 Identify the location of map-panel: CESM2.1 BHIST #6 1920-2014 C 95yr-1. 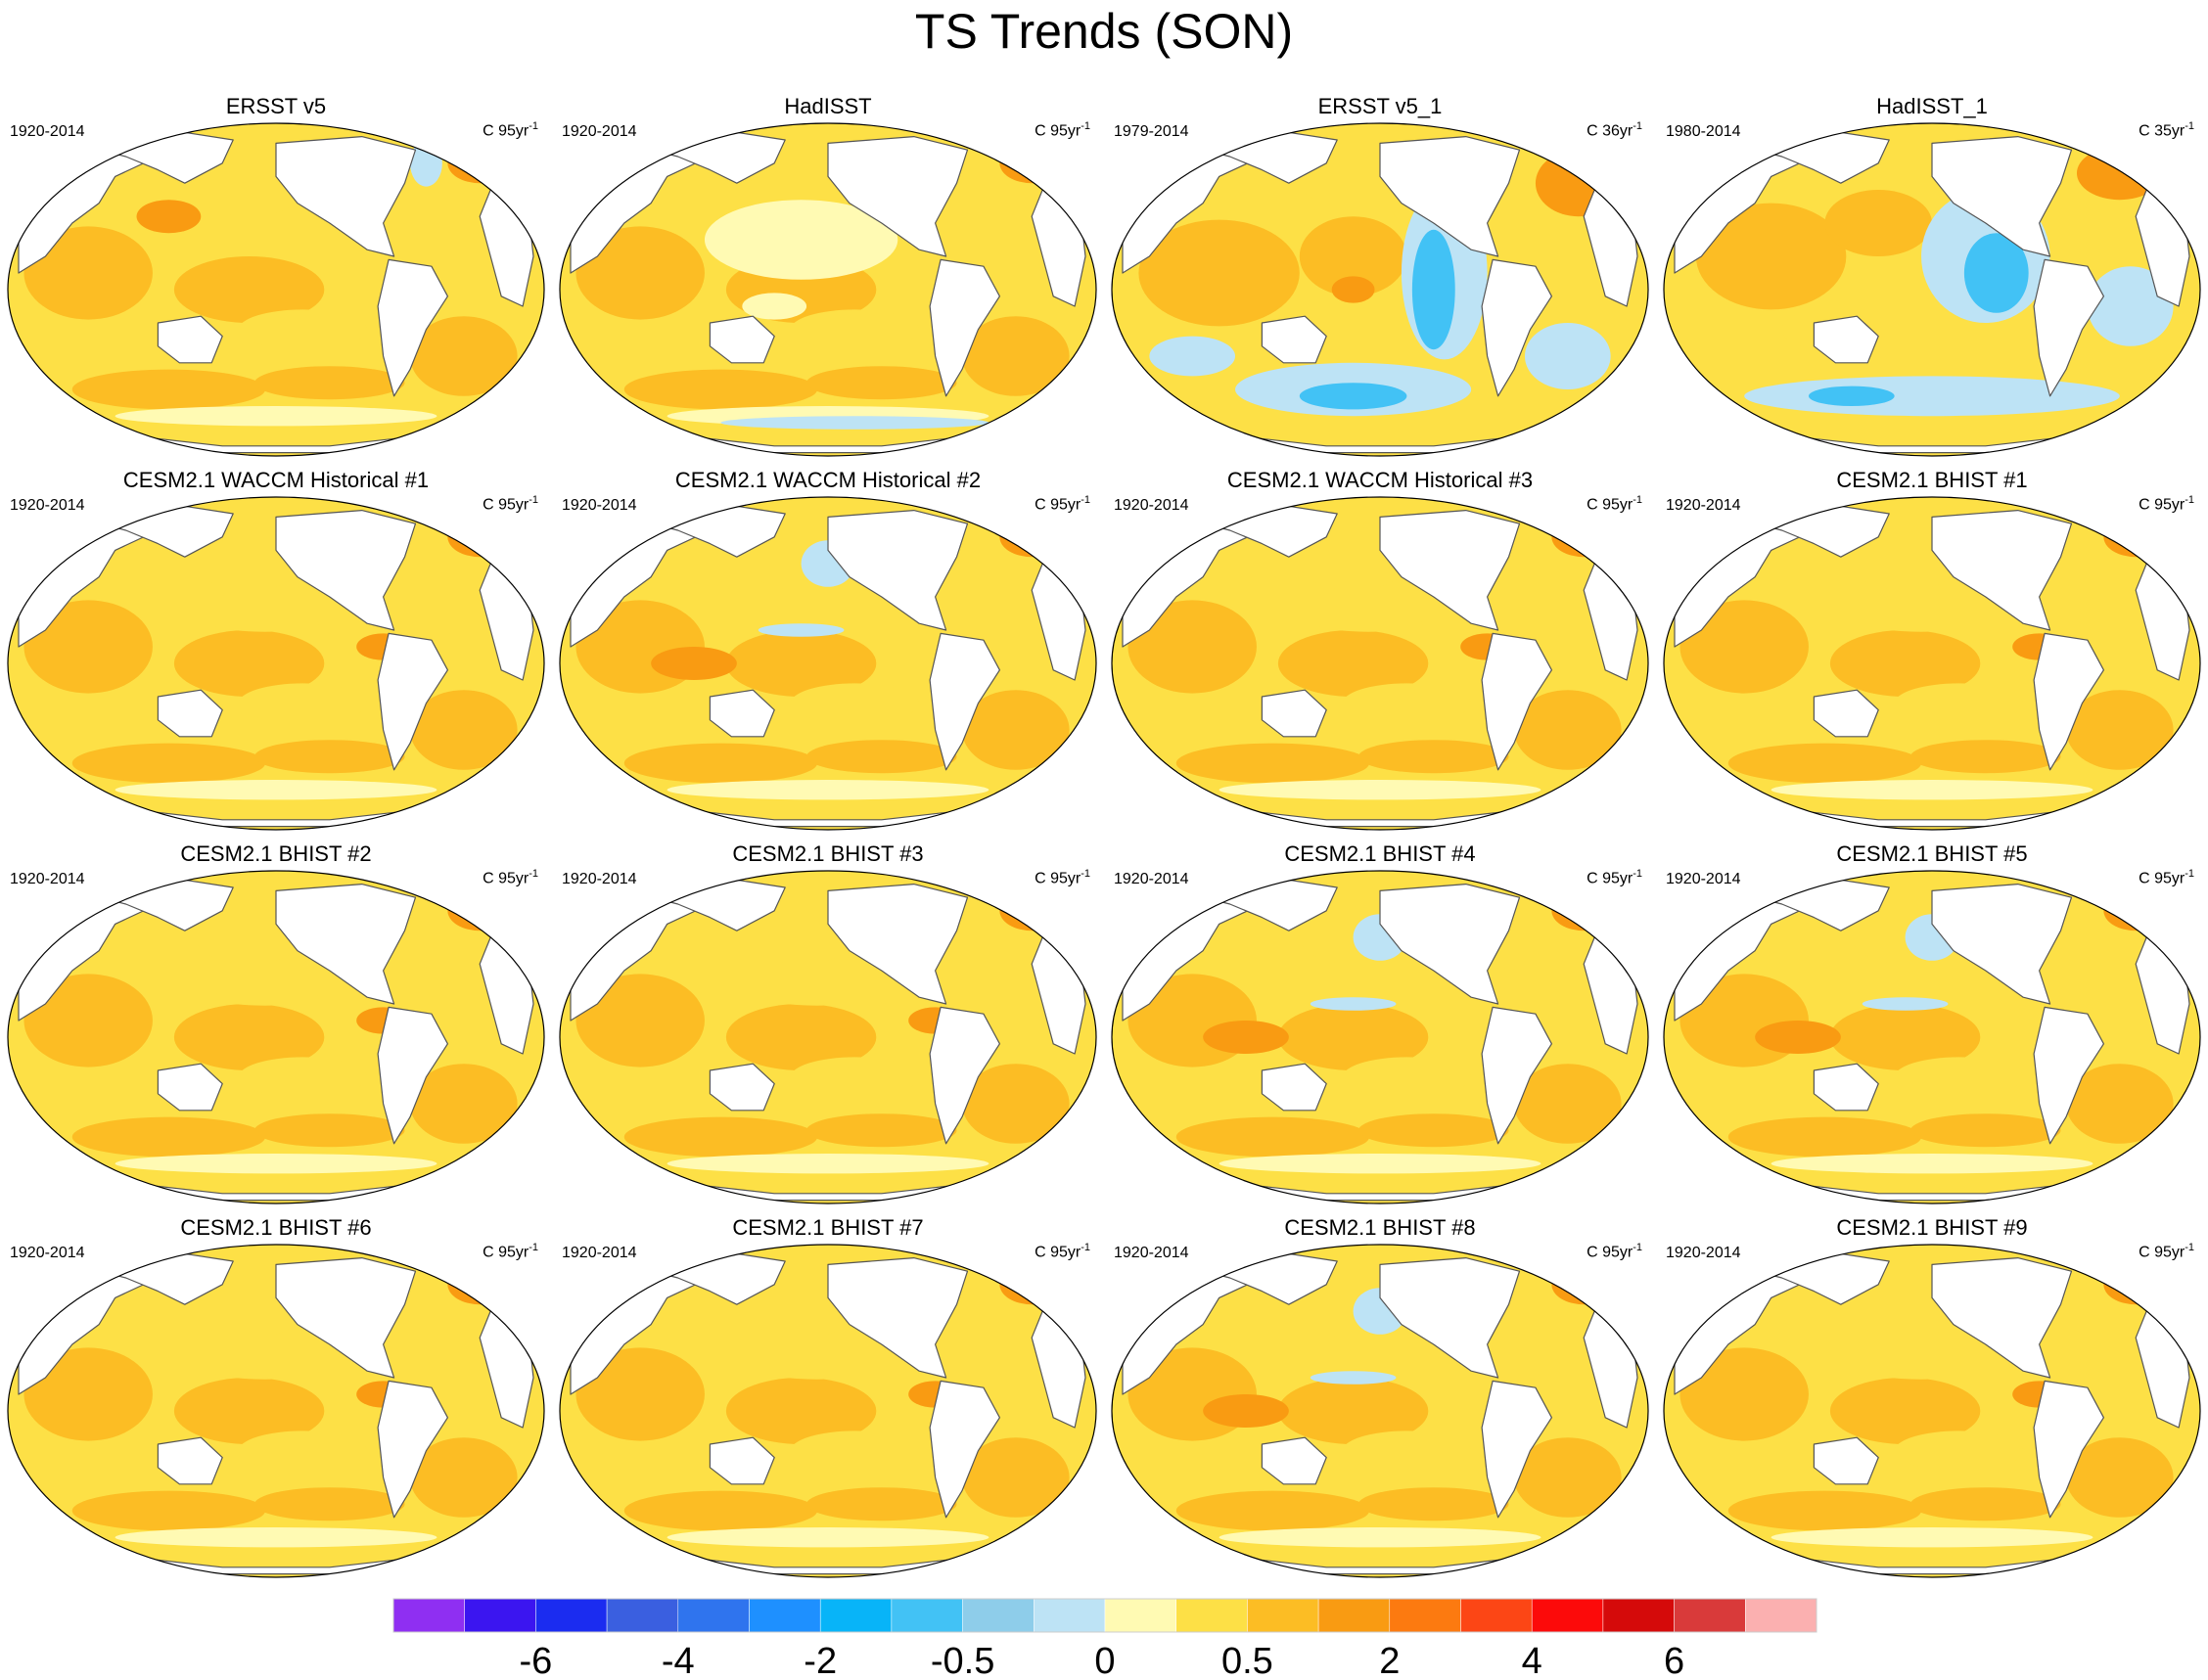
(276, 1401).